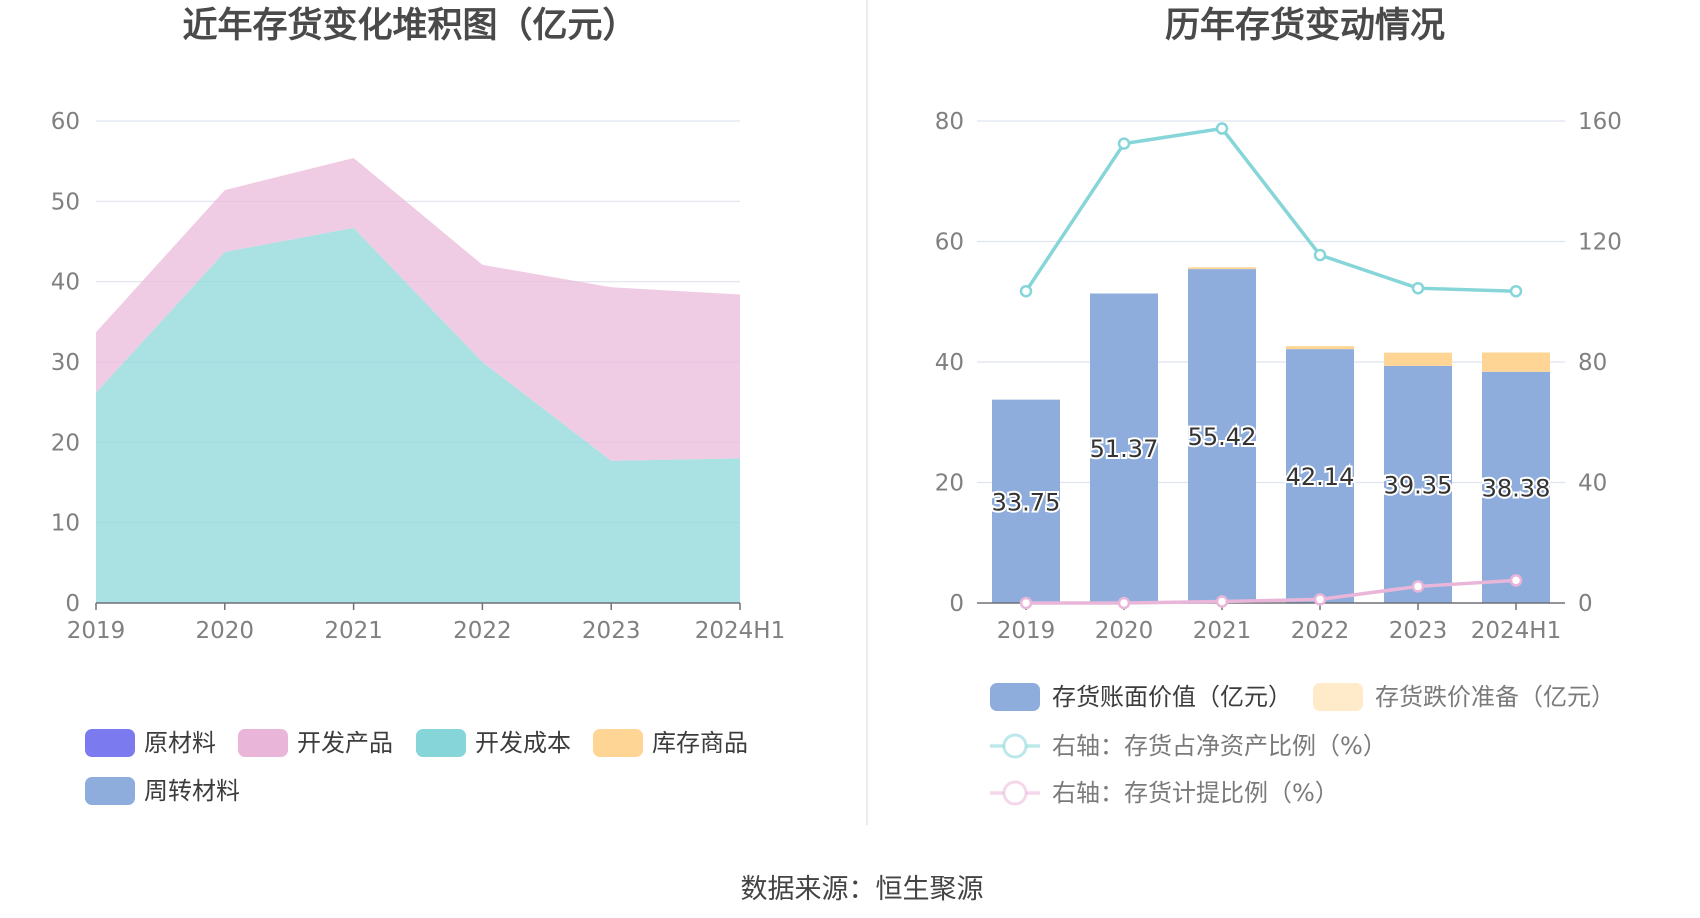 This screenshot has width=1700, height=918. What do you see at coordinates (1305, 26) in the screenshot?
I see `right-chart-title: 历年存货变动情况` at bounding box center [1305, 26].